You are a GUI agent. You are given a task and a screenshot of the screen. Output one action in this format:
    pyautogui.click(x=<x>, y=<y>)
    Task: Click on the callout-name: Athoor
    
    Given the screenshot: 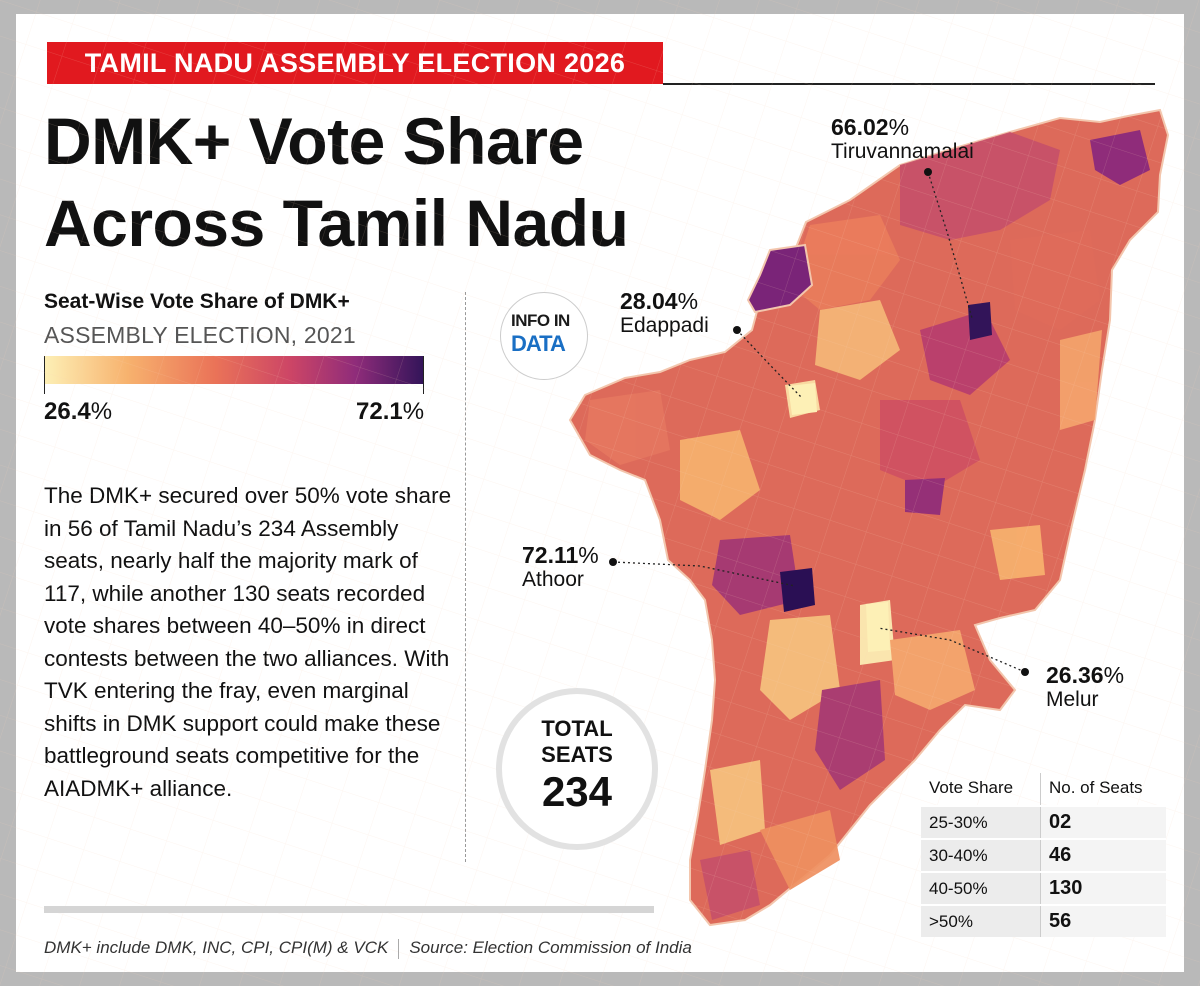 What is the action you would take?
    pyautogui.click(x=553, y=579)
    